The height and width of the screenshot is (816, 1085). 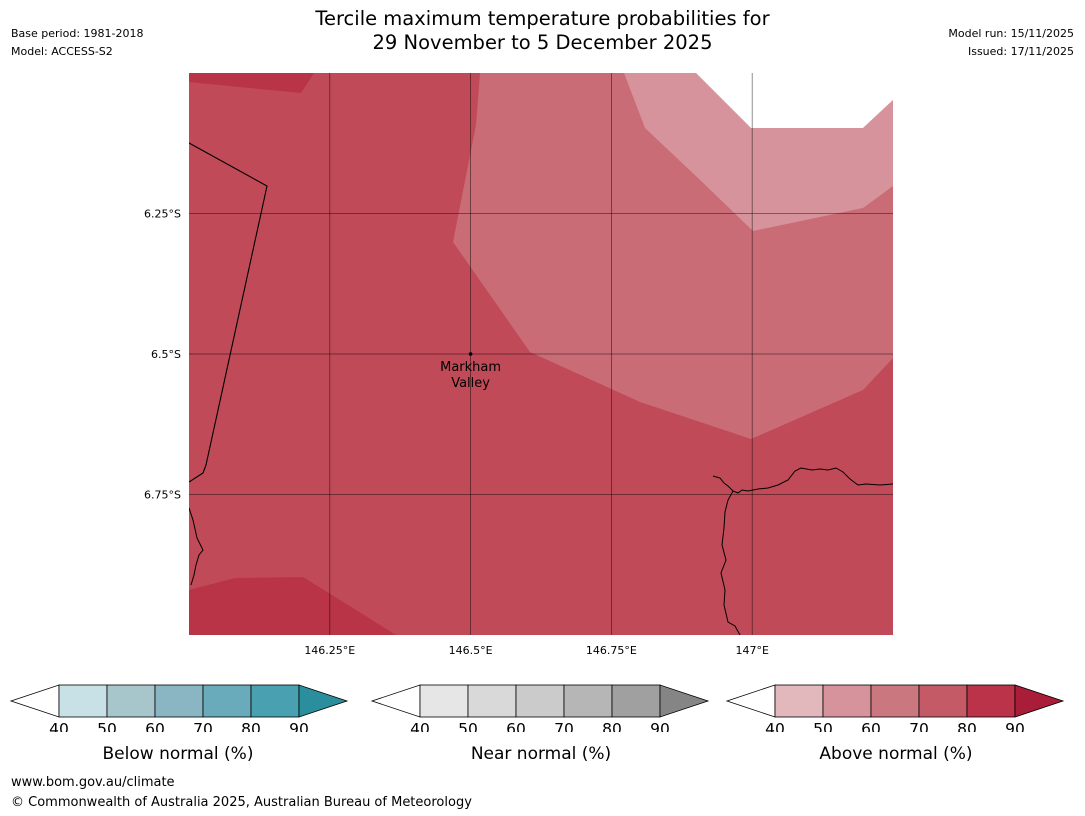 I want to click on base-period-text: Base period: 1981-2018, so click(x=77, y=33).